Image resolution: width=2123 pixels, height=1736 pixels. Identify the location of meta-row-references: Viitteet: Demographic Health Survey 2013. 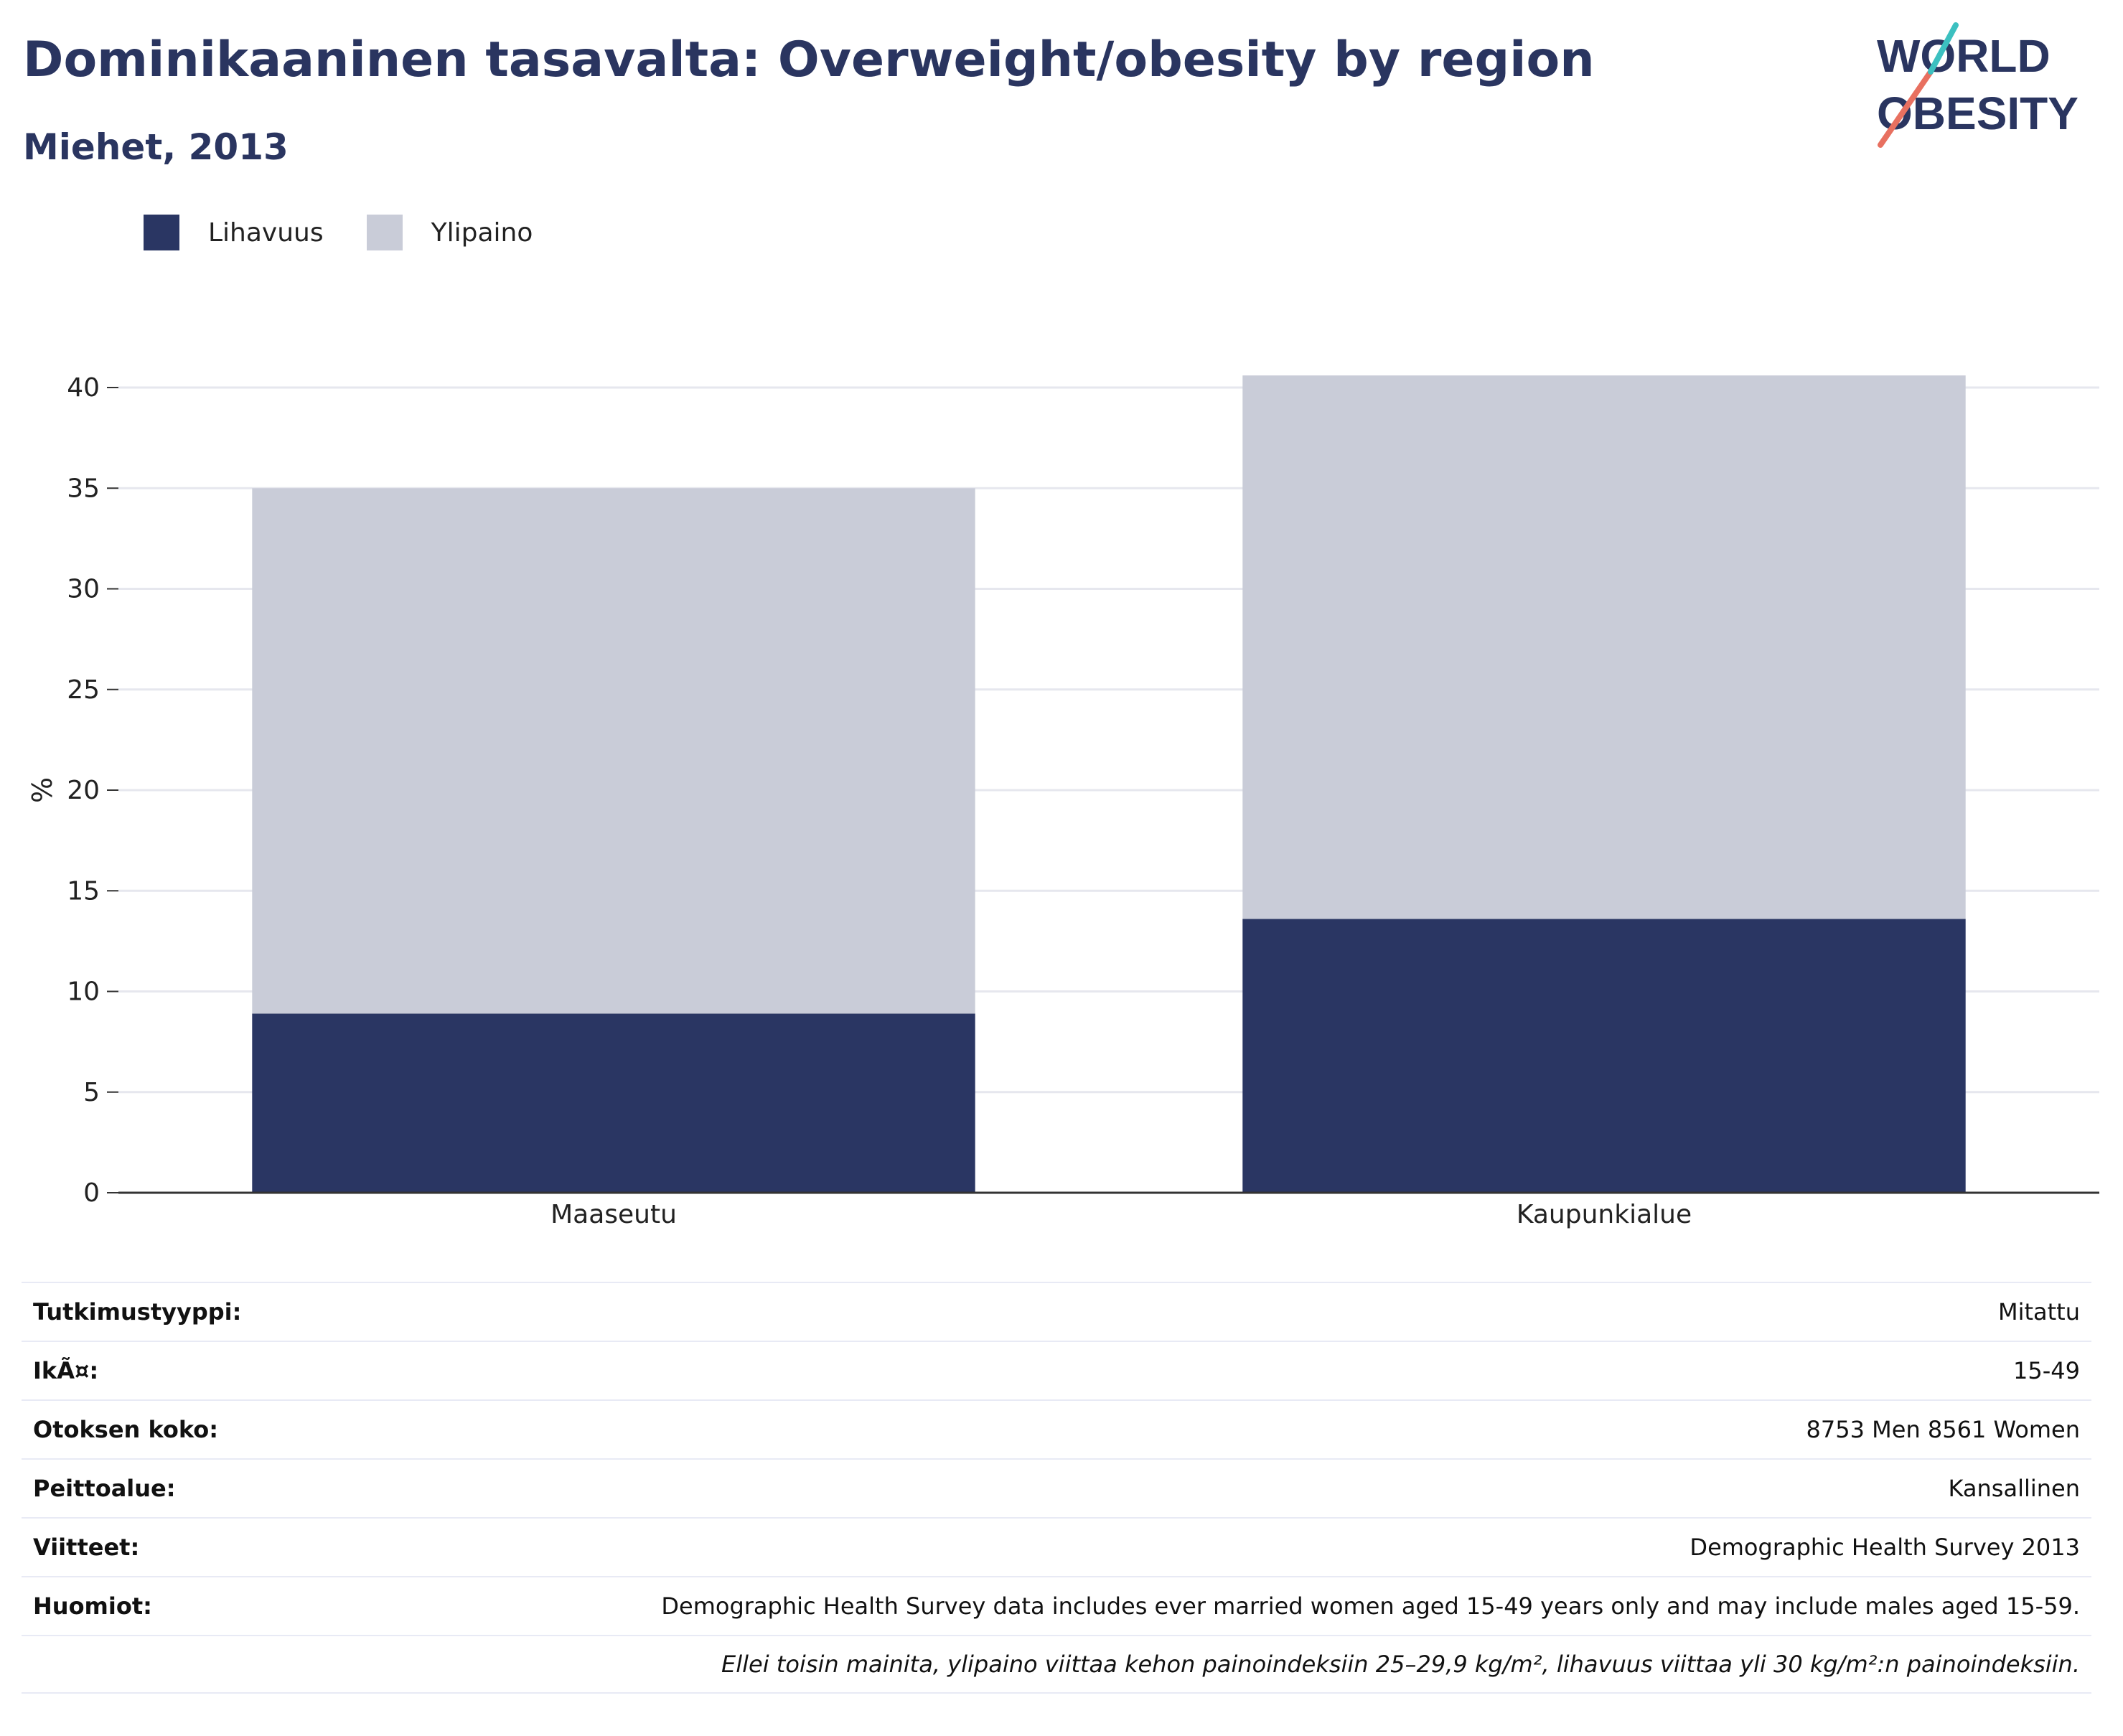
(1056, 1546).